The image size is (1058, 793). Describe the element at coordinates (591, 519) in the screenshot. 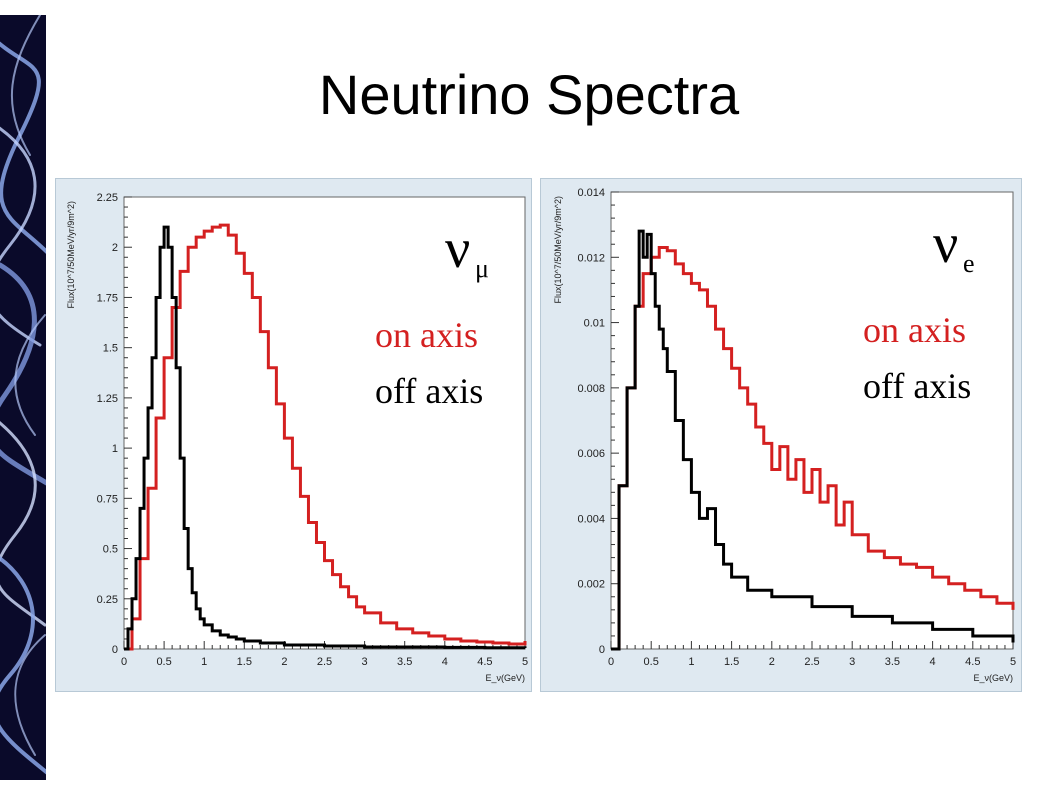

I see `y-tick-label: 0.004` at that location.